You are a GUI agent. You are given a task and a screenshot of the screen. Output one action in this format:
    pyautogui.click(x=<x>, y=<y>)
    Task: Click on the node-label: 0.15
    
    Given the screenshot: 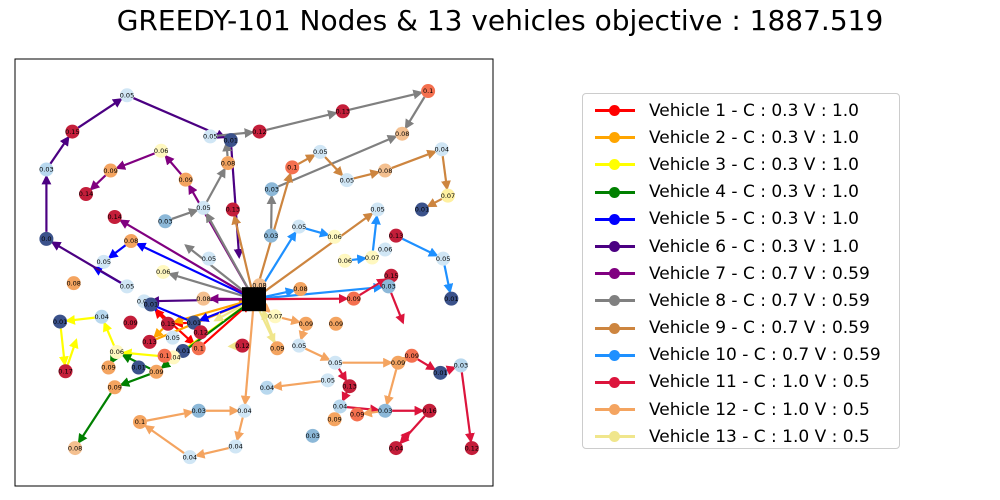 What is the action you would take?
    pyautogui.click(x=72, y=132)
    